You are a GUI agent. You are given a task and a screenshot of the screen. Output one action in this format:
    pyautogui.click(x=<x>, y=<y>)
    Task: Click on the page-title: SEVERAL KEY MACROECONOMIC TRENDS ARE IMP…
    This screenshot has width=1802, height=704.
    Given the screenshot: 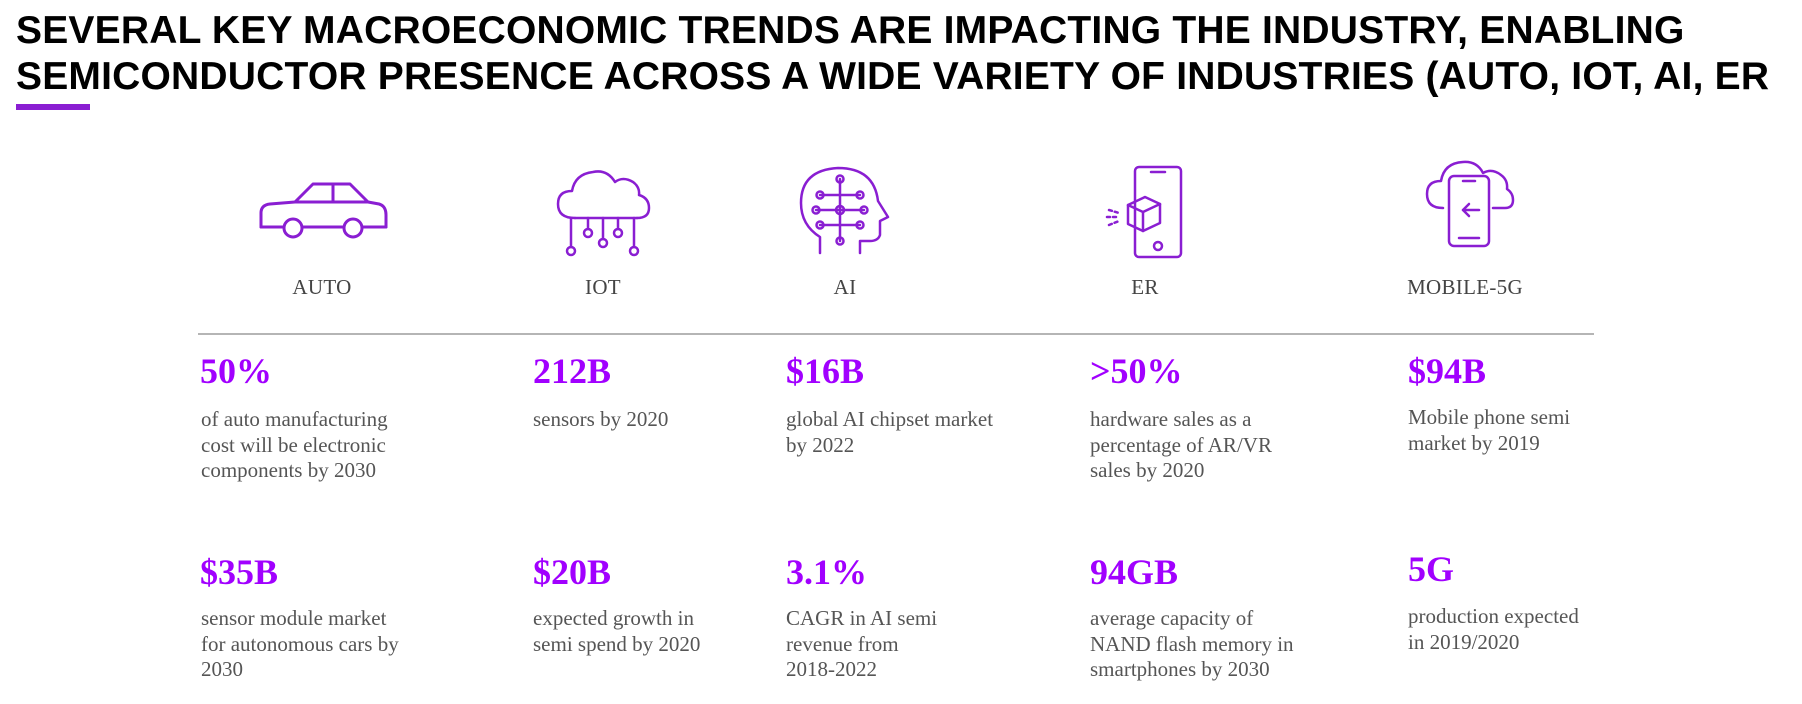 What is the action you would take?
    pyautogui.click(x=909, y=54)
    